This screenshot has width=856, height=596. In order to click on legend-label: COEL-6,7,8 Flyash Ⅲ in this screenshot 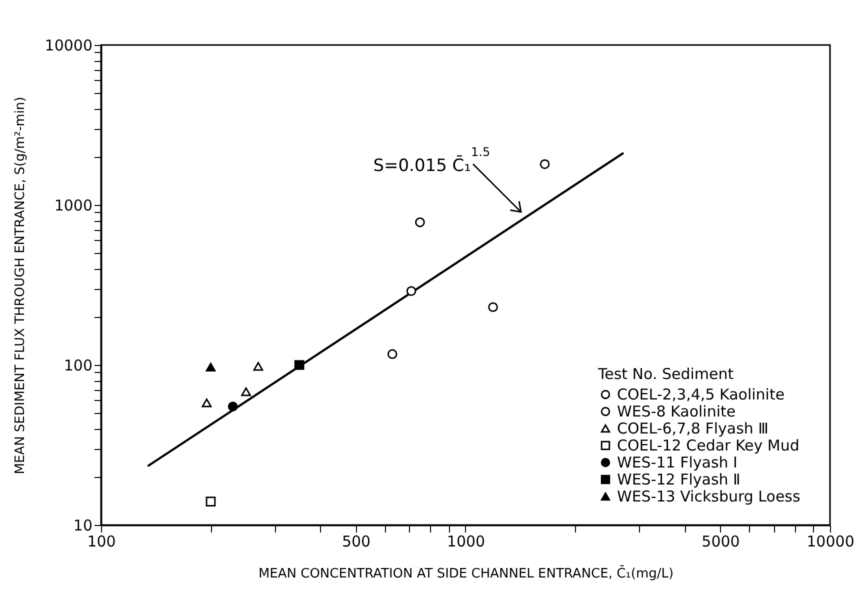, I will do `click(692, 429)`.